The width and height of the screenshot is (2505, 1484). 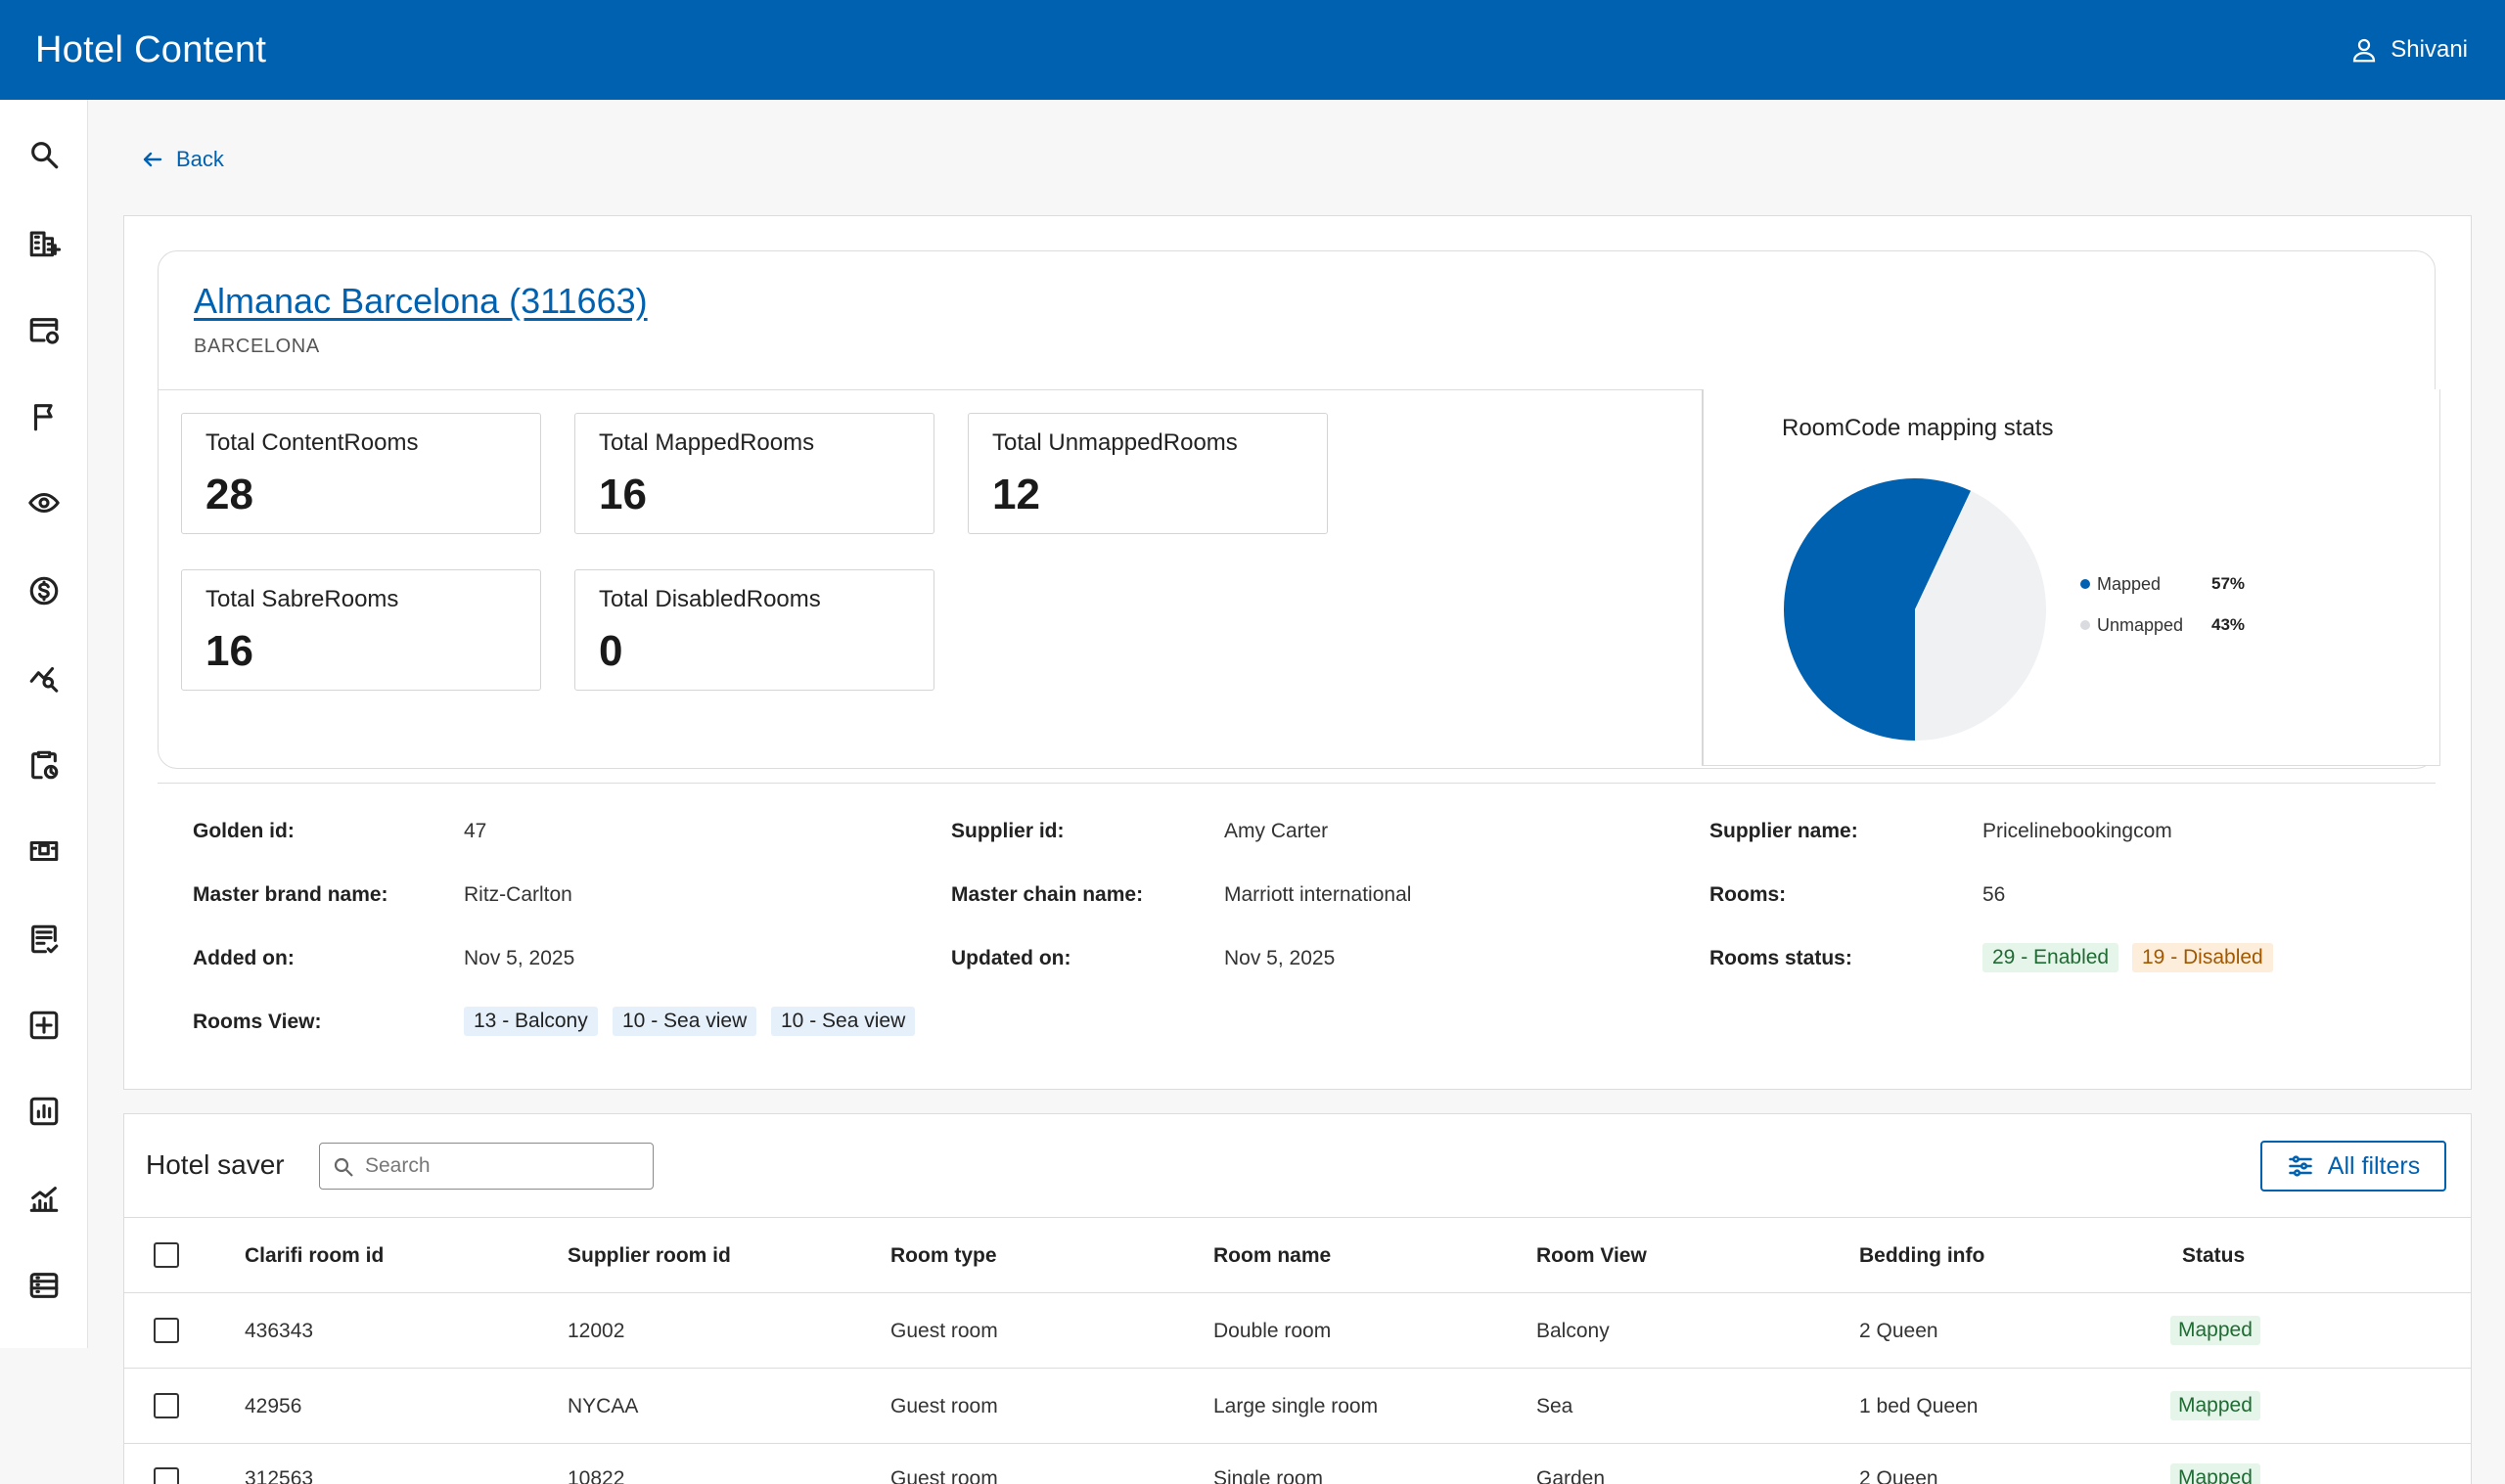 What do you see at coordinates (1922, 1255) in the screenshot?
I see `column-header: Bedding info` at bounding box center [1922, 1255].